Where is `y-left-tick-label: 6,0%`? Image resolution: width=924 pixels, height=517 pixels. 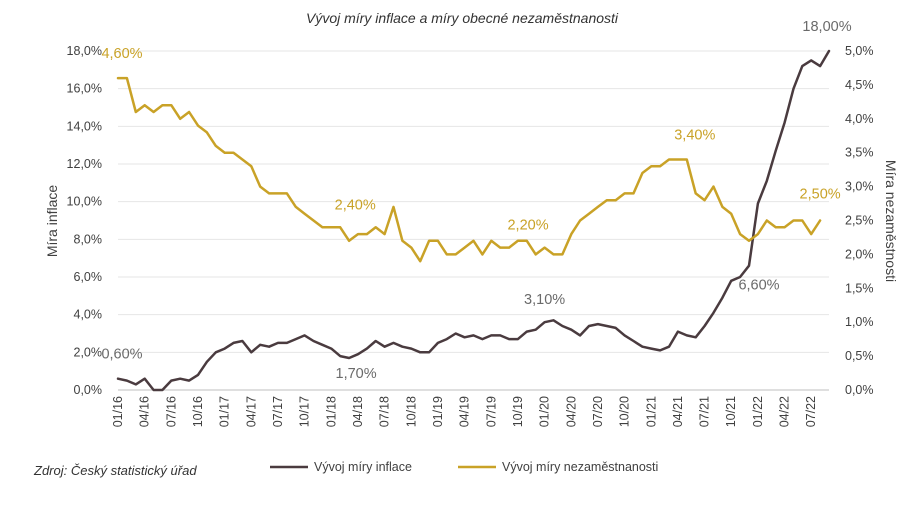 y-left-tick-label: 6,0% is located at coordinates (88, 277).